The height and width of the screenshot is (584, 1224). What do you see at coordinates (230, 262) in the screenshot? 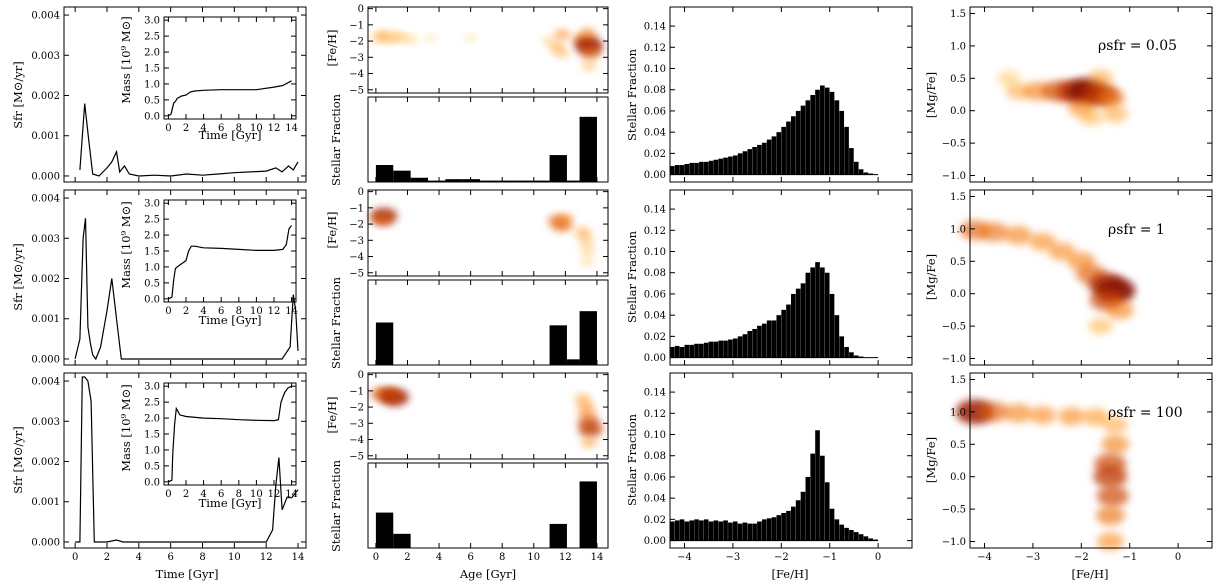
I see `mass-inset-row-2-line` at bounding box center [230, 262].